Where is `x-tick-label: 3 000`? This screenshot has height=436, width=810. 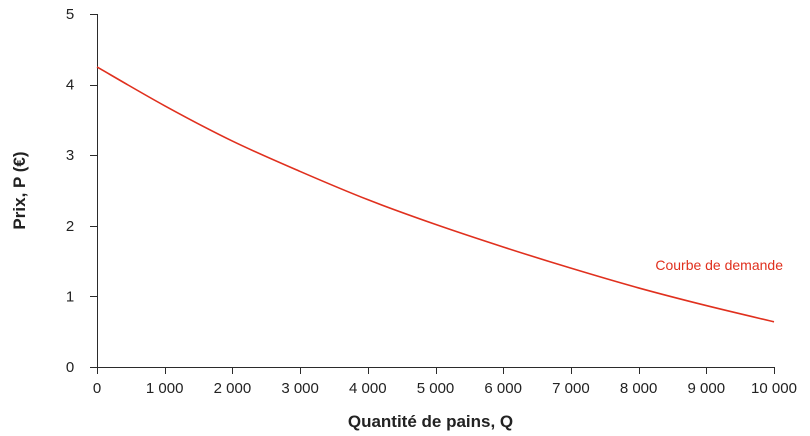
x-tick-label: 3 000 is located at coordinates (300, 388).